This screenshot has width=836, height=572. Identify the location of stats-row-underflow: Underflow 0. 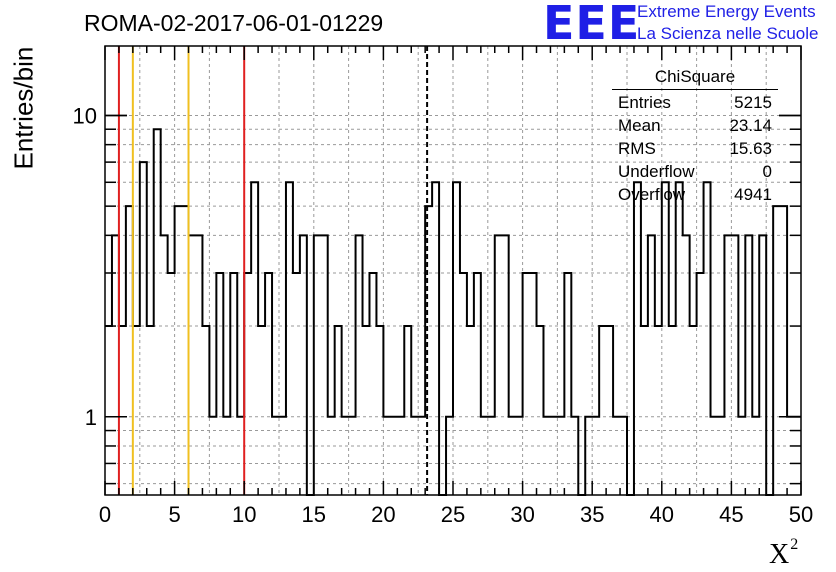
(695, 171).